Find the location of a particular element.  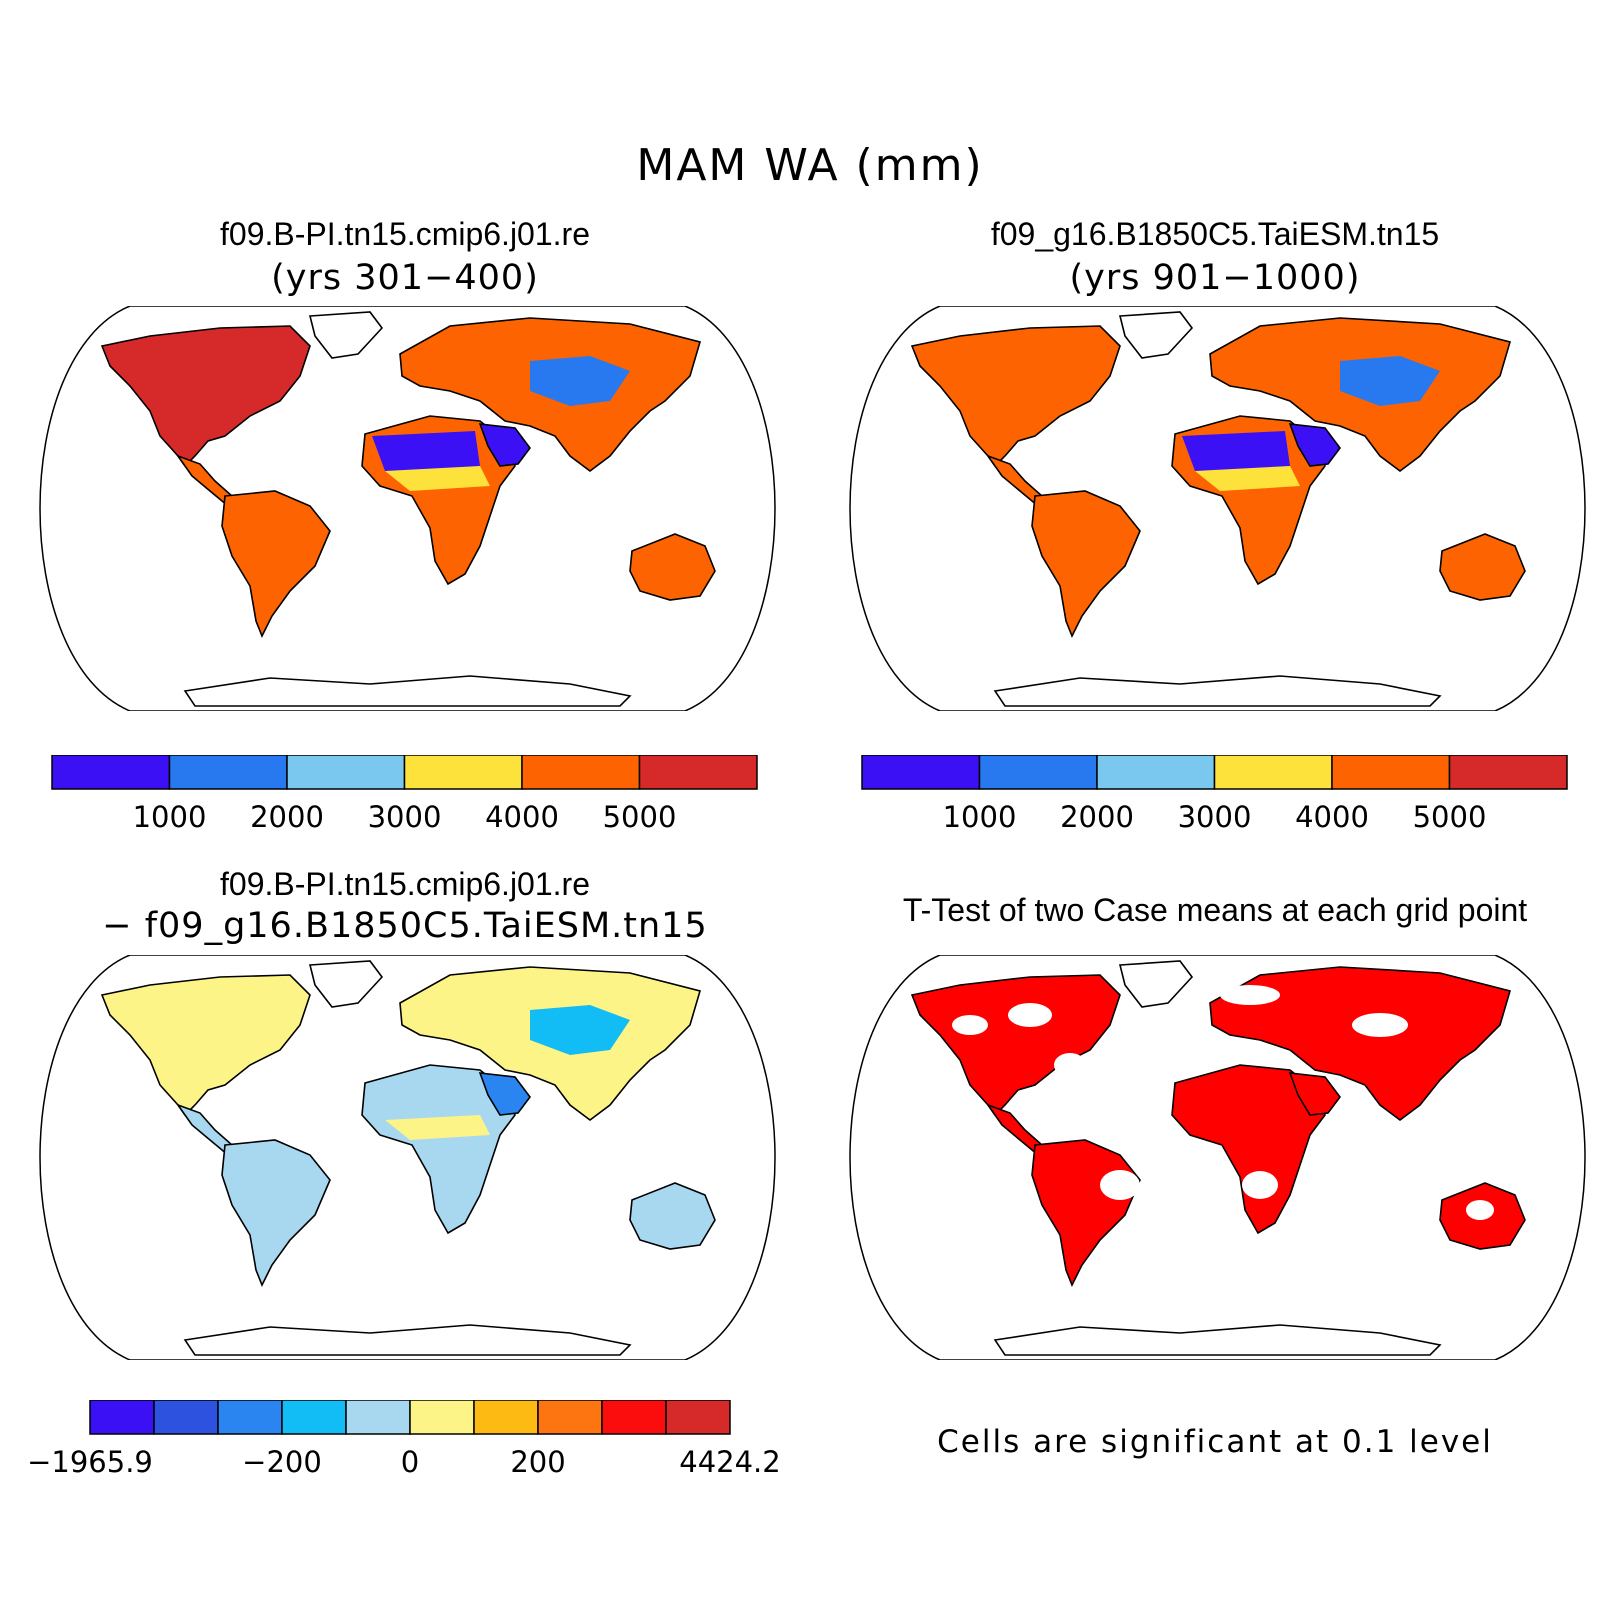

colorbar-panel-3: −1965.9 −200 0 200 4424.2 is located at coordinates (404, 1439).